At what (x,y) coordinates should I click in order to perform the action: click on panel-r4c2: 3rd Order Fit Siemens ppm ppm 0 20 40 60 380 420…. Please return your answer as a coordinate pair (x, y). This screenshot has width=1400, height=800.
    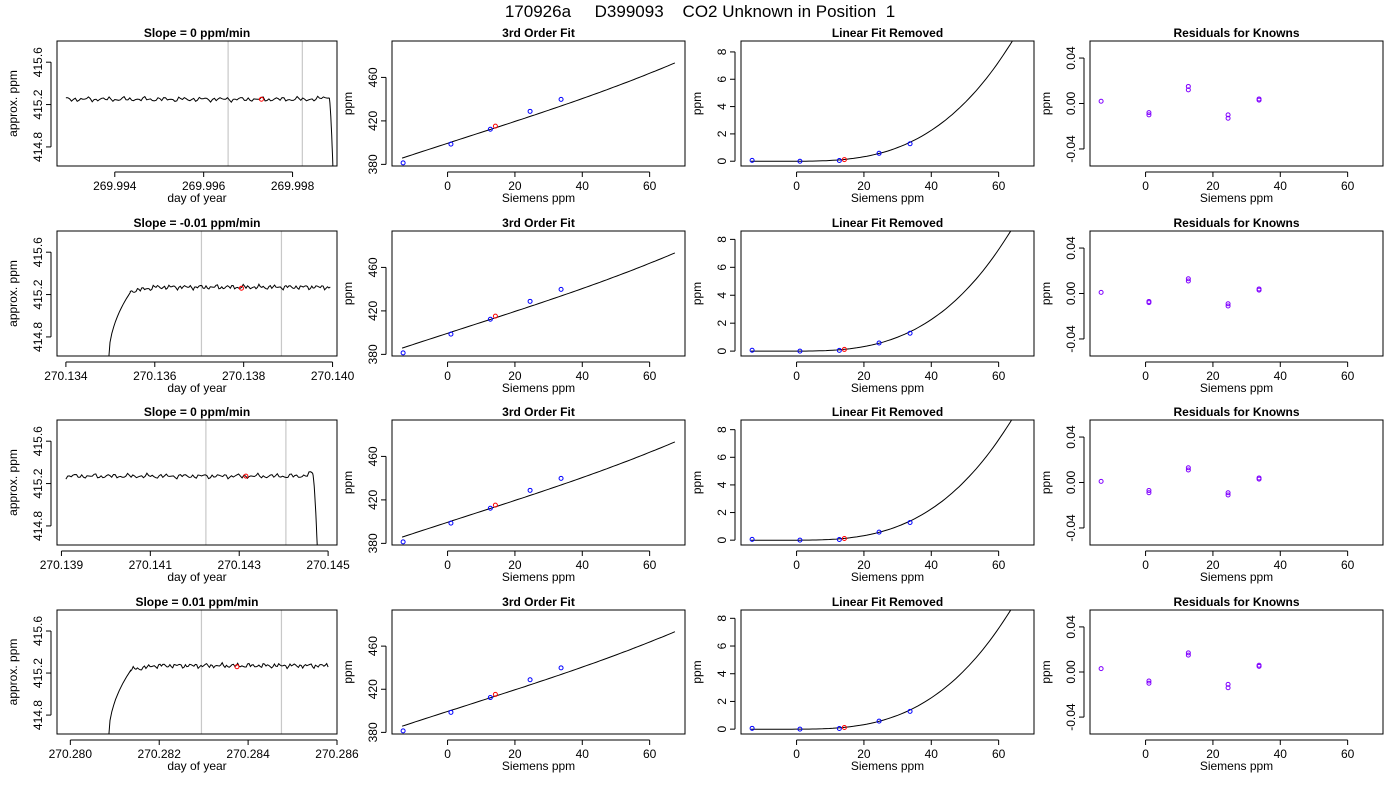
    Looking at the image, I should click on (513, 684).